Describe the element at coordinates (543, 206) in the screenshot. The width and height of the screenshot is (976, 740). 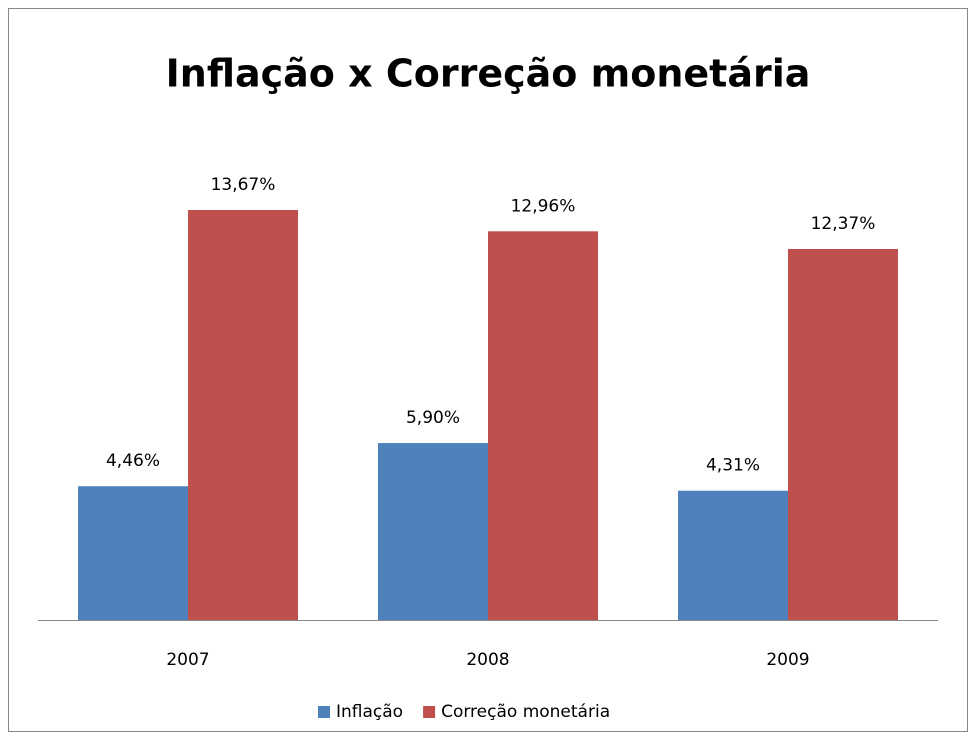
I see `data-label: 12,96%` at that location.